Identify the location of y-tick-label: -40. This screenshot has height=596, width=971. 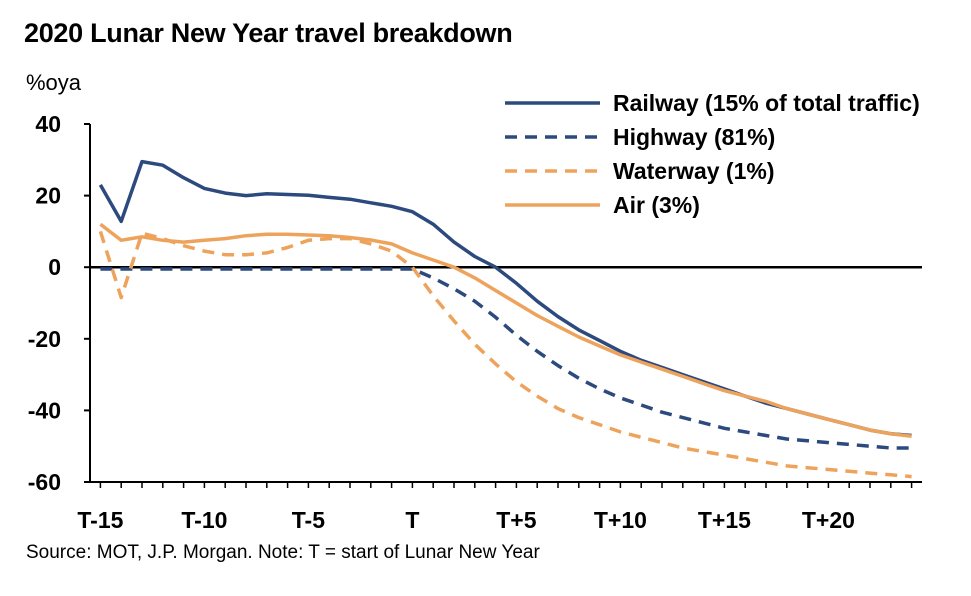
(44, 410).